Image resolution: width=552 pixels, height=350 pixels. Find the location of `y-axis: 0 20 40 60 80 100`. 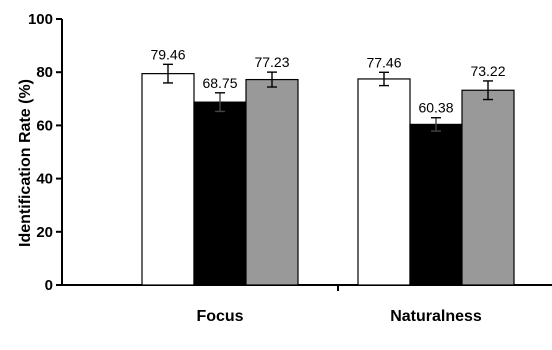

y-axis: 0 20 40 60 80 100 is located at coordinates (45, 152).